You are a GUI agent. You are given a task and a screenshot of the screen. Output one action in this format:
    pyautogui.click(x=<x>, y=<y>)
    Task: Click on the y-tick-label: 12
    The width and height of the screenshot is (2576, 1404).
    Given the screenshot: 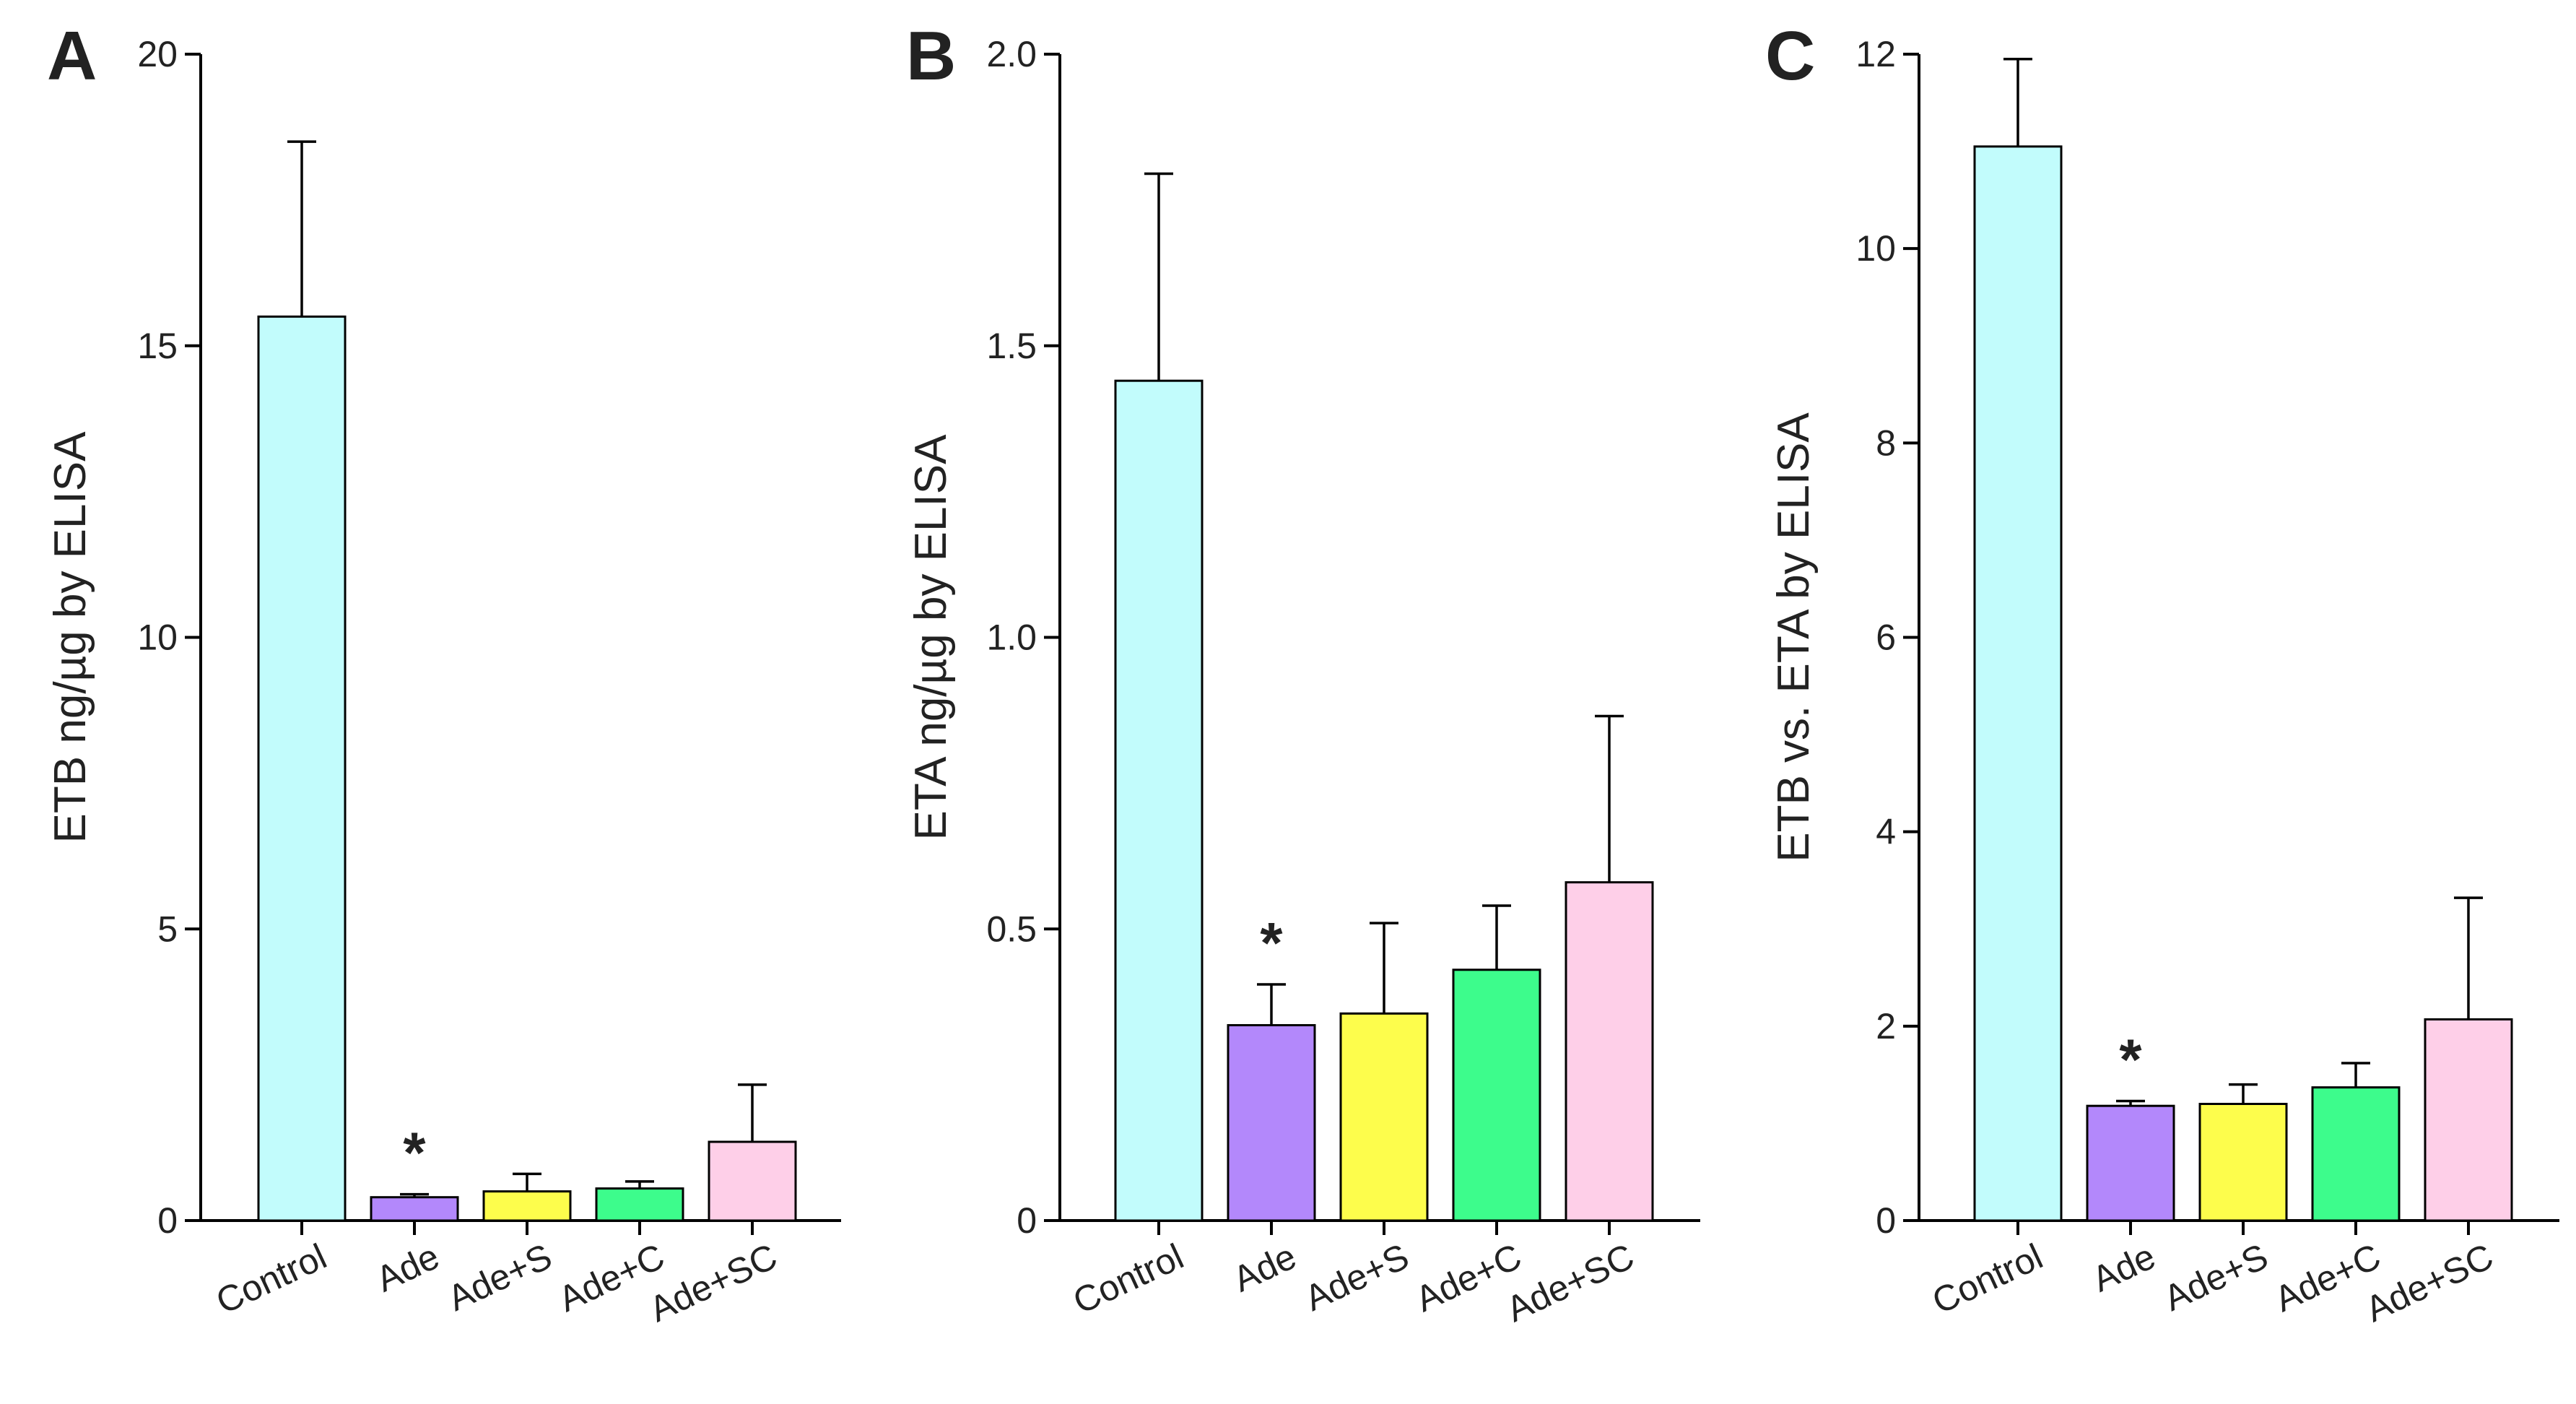 What is the action you would take?
    pyautogui.click(x=1875, y=54)
    